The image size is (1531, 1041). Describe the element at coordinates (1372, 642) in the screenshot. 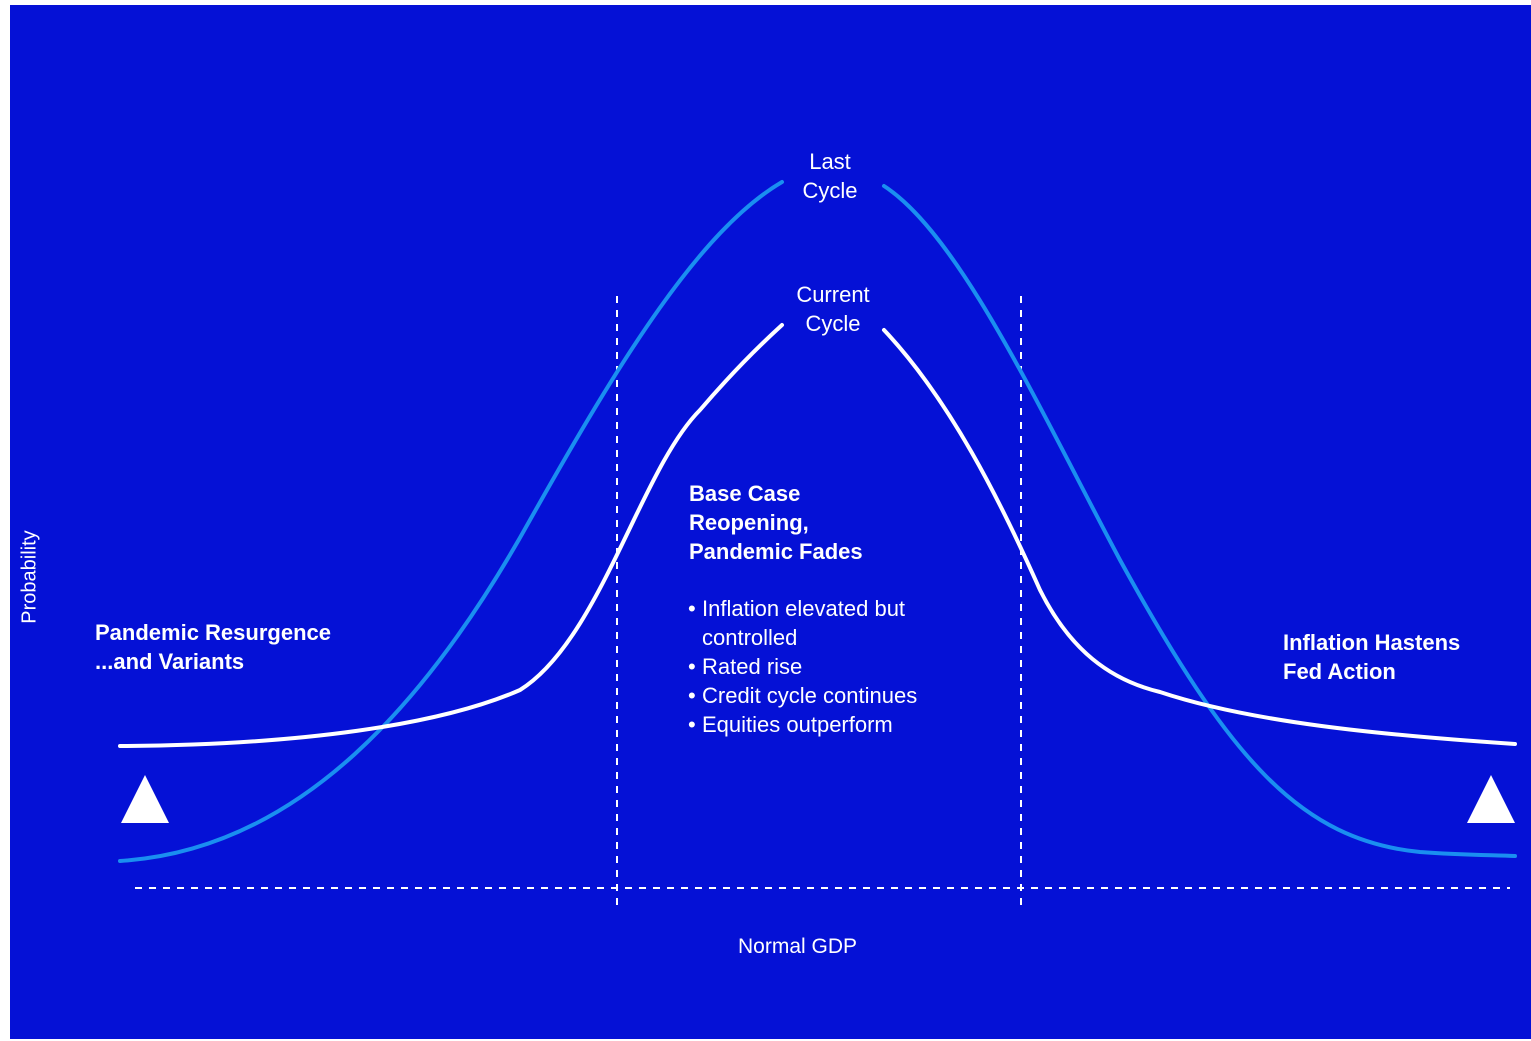

I see `right-scenario-title-line1: Inflation Hastens` at that location.